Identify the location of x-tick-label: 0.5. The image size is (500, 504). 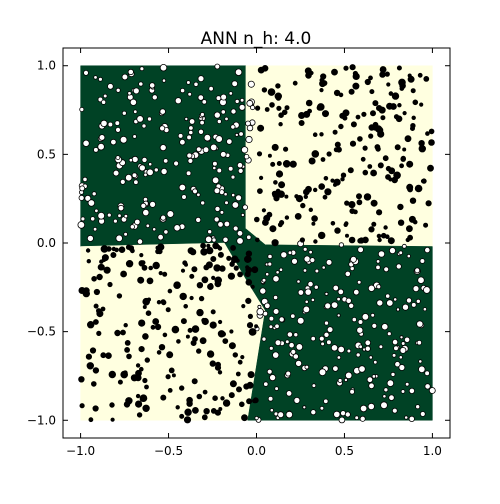
(344, 451).